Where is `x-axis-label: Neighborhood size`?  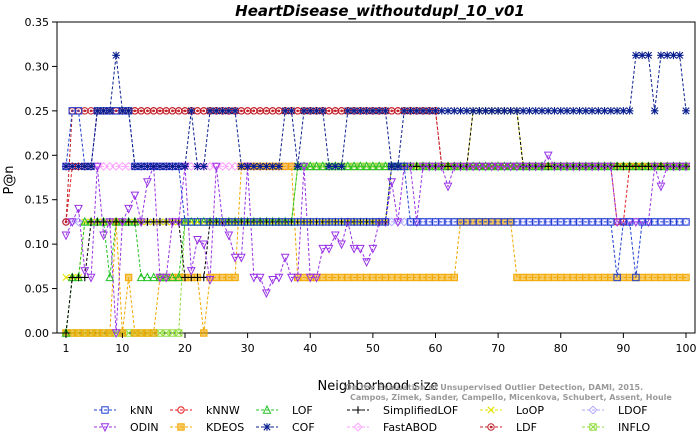
x-axis-label: Neighborhood size is located at coordinates (378, 386).